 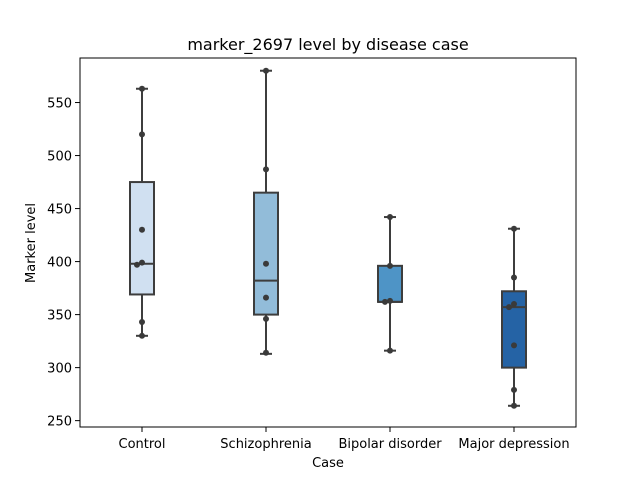 What do you see at coordinates (31, 243) in the screenshot?
I see `y-axis-label: Marker level` at bounding box center [31, 243].